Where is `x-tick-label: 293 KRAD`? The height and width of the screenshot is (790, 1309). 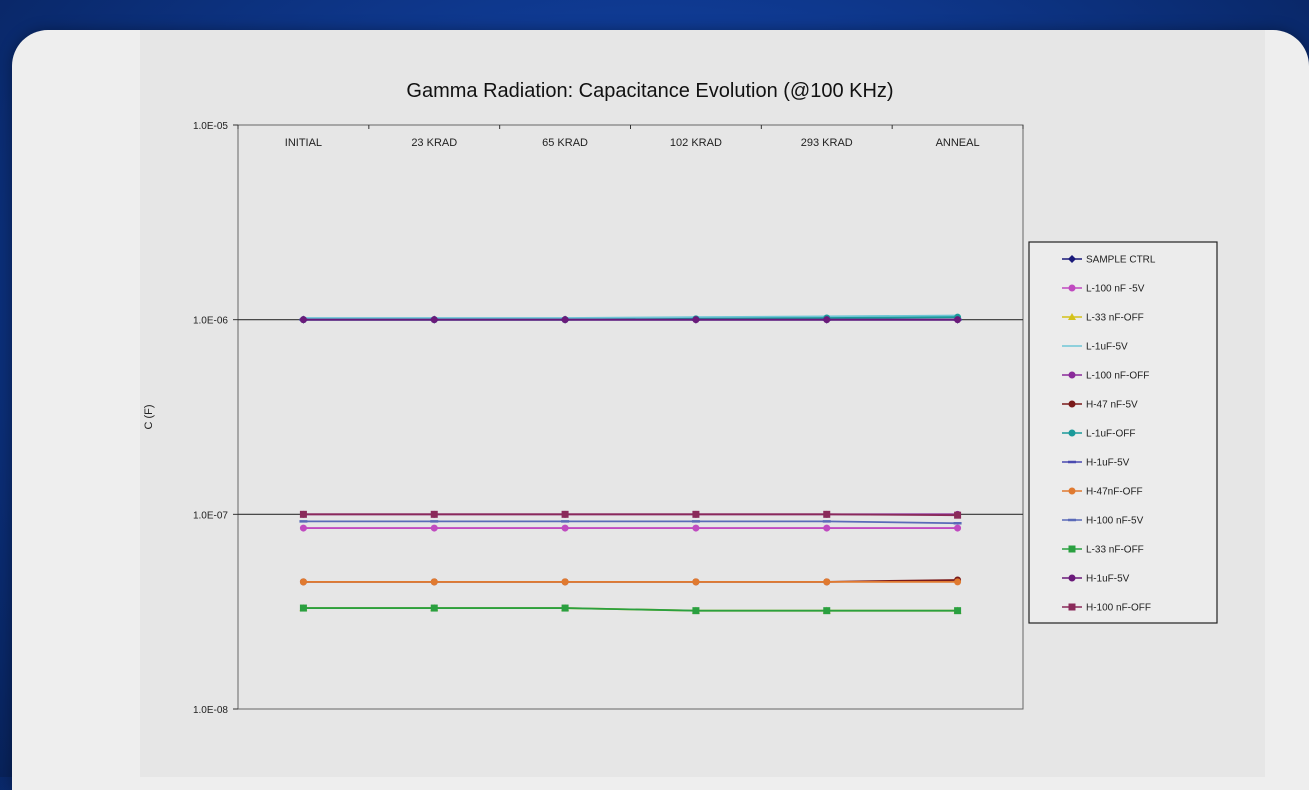
x-tick-label: 293 KRAD is located at coordinates (827, 143).